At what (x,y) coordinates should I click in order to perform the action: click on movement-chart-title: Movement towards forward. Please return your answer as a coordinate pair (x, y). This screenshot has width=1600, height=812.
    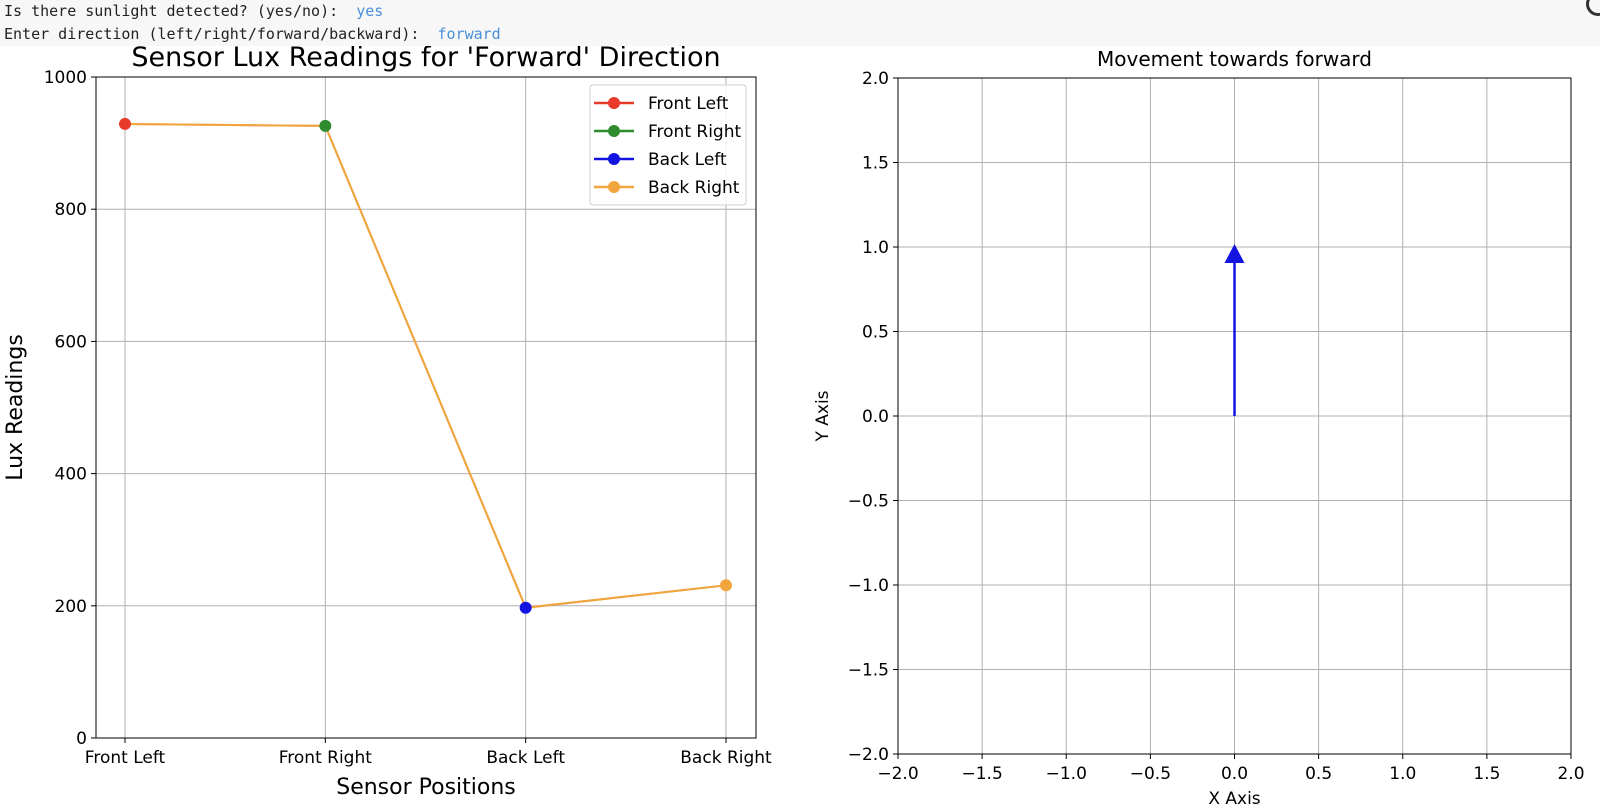
    Looking at the image, I should click on (1234, 59).